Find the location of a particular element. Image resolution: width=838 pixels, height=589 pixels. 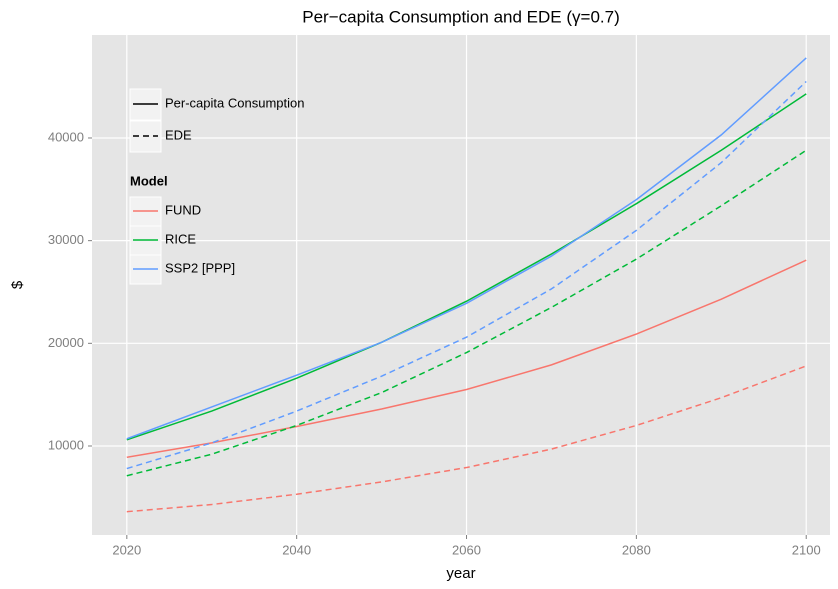

x-tick-label: 2080 is located at coordinates (636, 549).